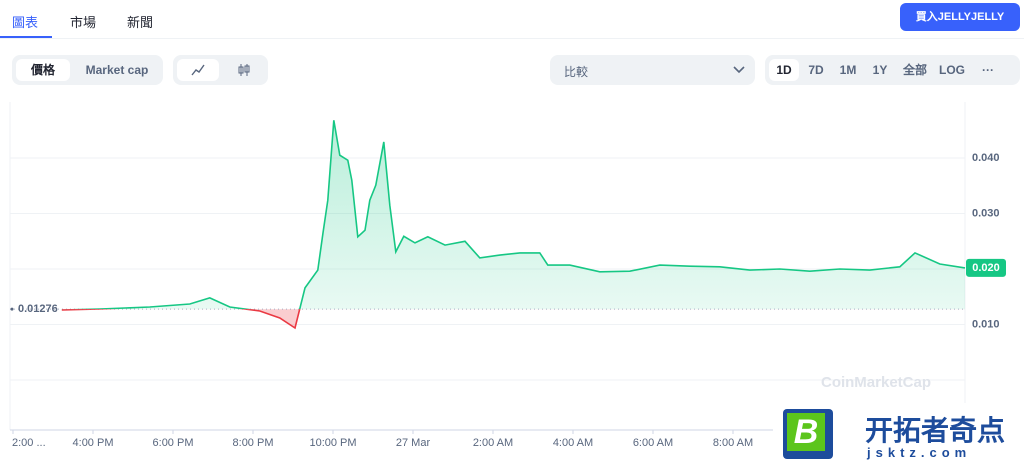 This screenshot has height=465, width=1024. Describe the element at coordinates (43, 70) in the screenshot. I see `toggle-button: 價格` at that location.